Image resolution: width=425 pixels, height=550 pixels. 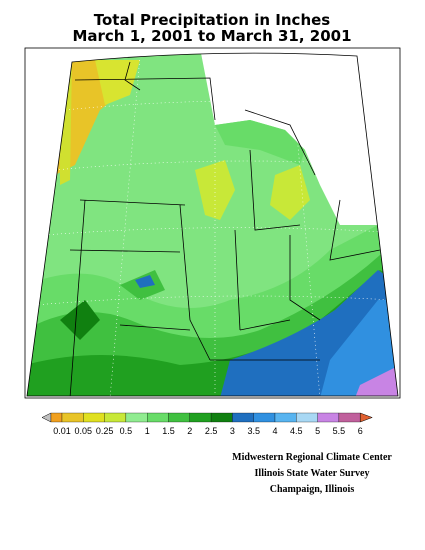 What do you see at coordinates (296, 431) in the screenshot?
I see `legend-label: 4.5` at bounding box center [296, 431].